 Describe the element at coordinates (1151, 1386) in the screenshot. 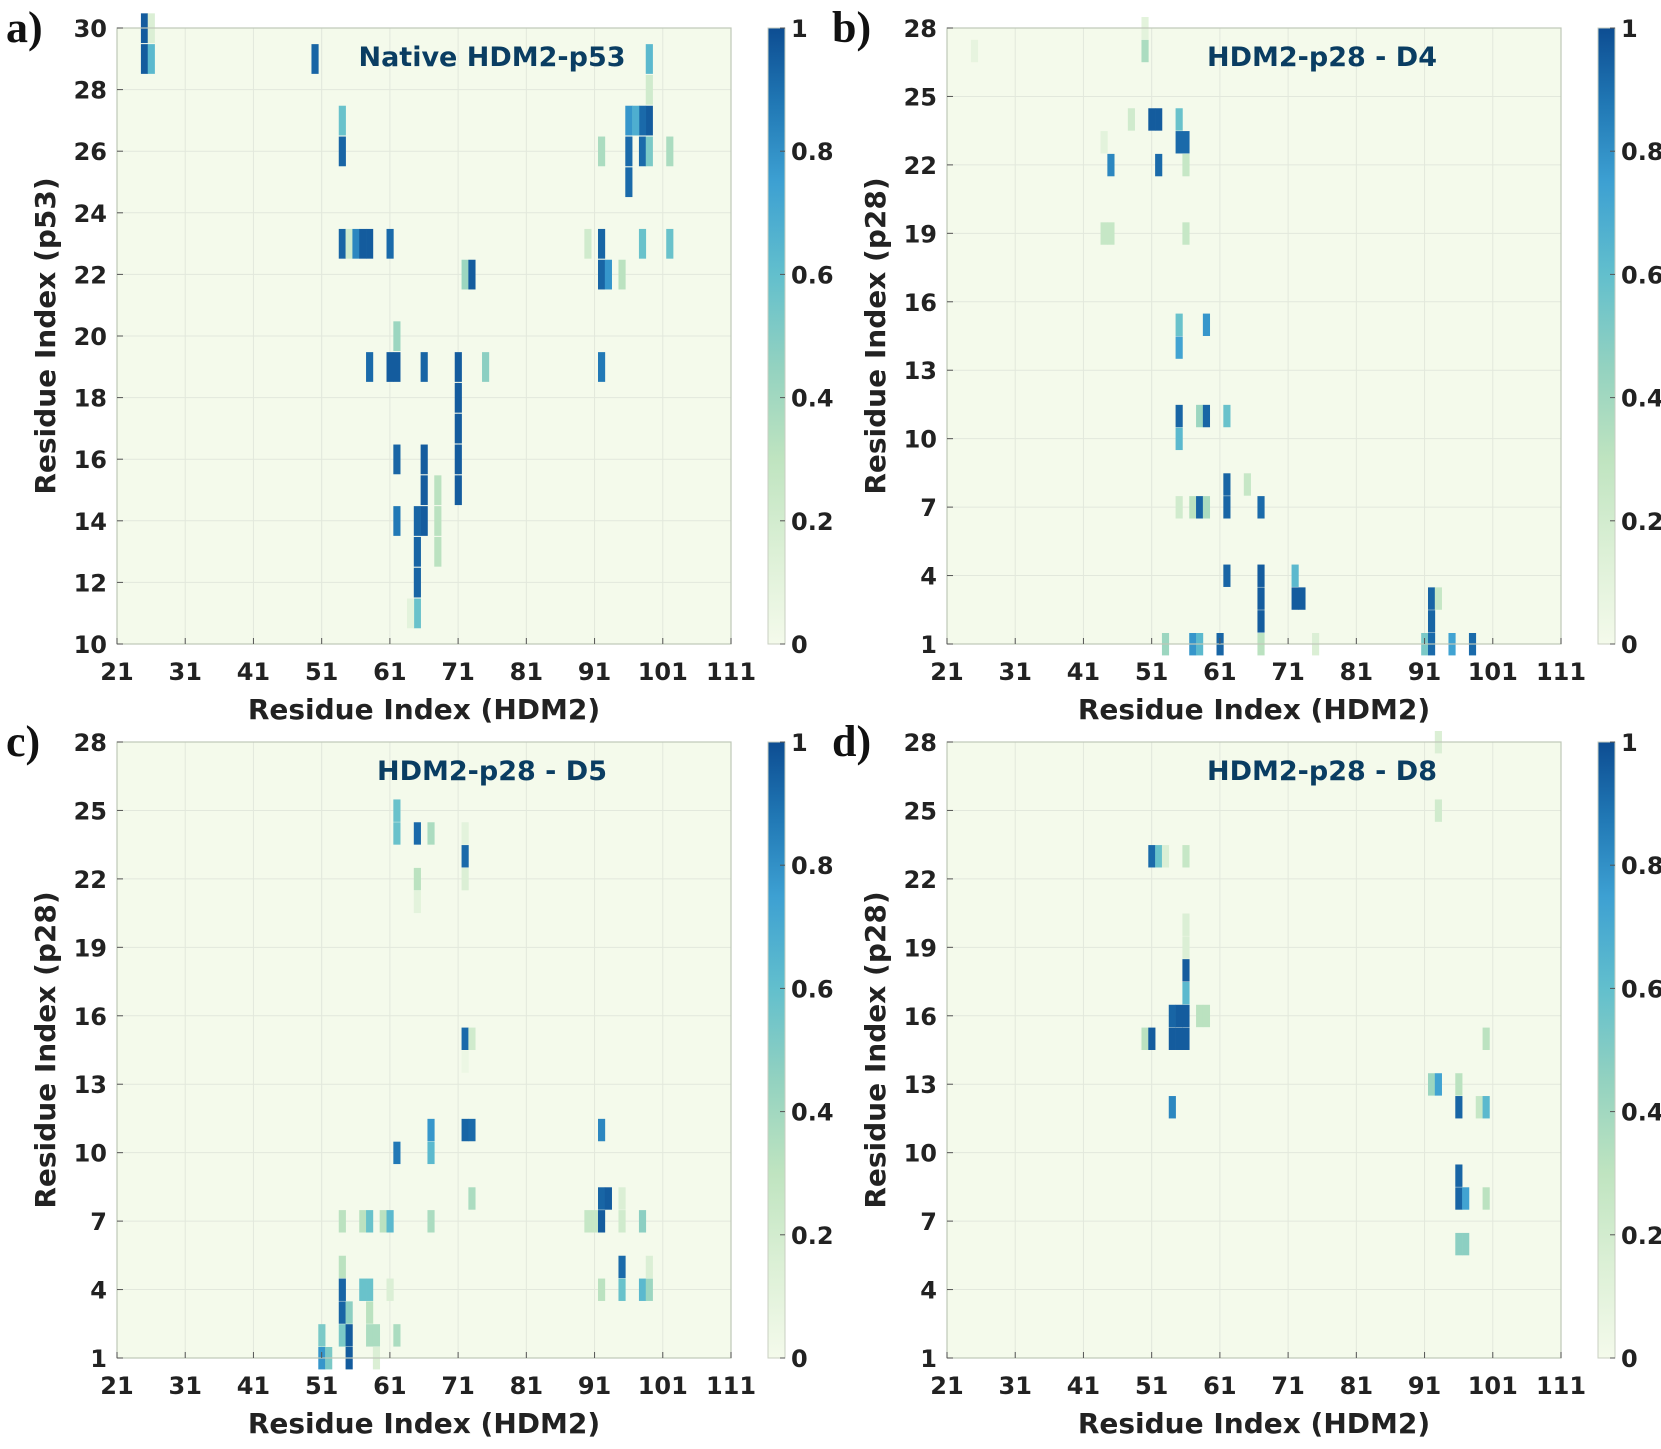

I see `x-tick-label: 51` at that location.